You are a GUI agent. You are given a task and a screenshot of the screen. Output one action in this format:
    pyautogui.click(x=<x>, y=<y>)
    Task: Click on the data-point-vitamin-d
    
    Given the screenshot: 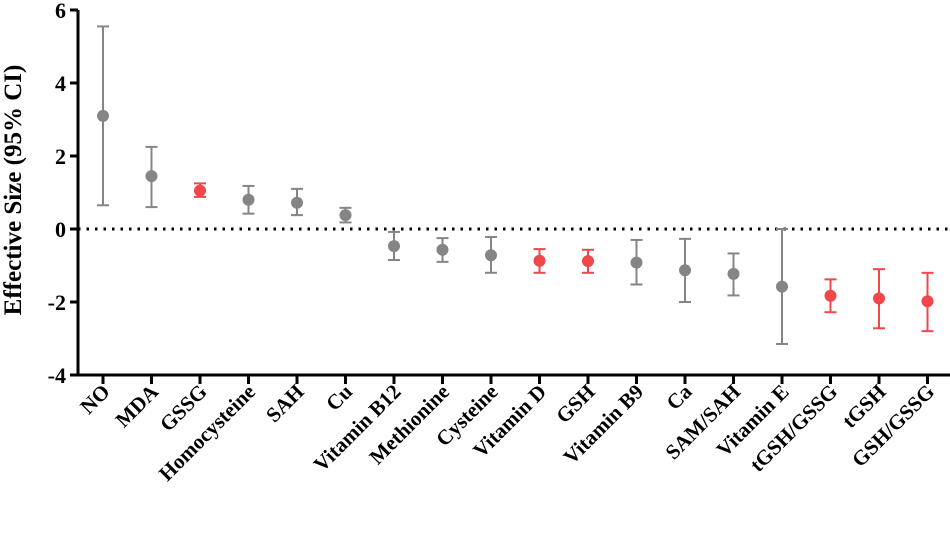 What is the action you would take?
    pyautogui.click(x=539, y=261)
    